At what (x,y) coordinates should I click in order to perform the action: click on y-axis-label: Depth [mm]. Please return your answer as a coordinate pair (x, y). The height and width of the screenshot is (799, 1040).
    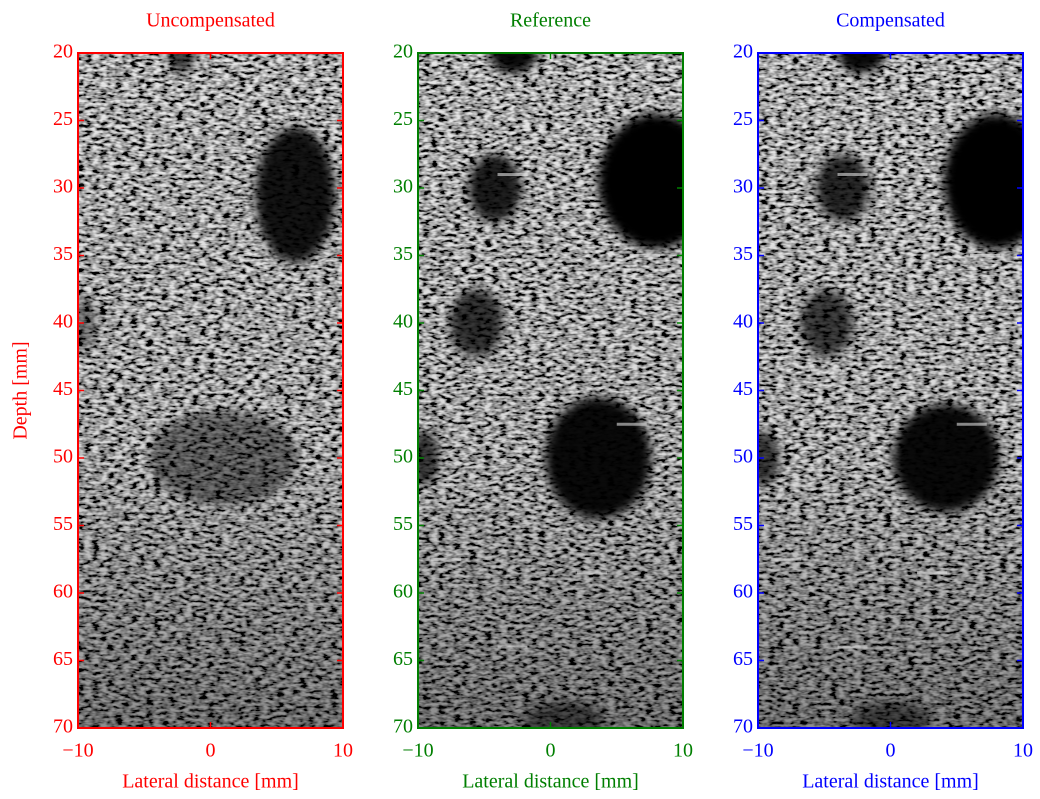
    Looking at the image, I should click on (21, 390).